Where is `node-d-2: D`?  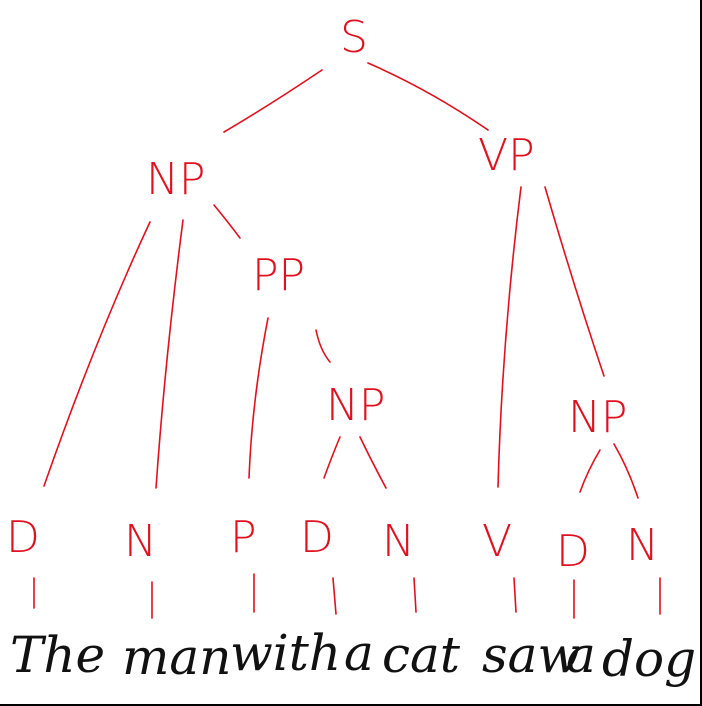
node-d-2: D is located at coordinates (317, 537).